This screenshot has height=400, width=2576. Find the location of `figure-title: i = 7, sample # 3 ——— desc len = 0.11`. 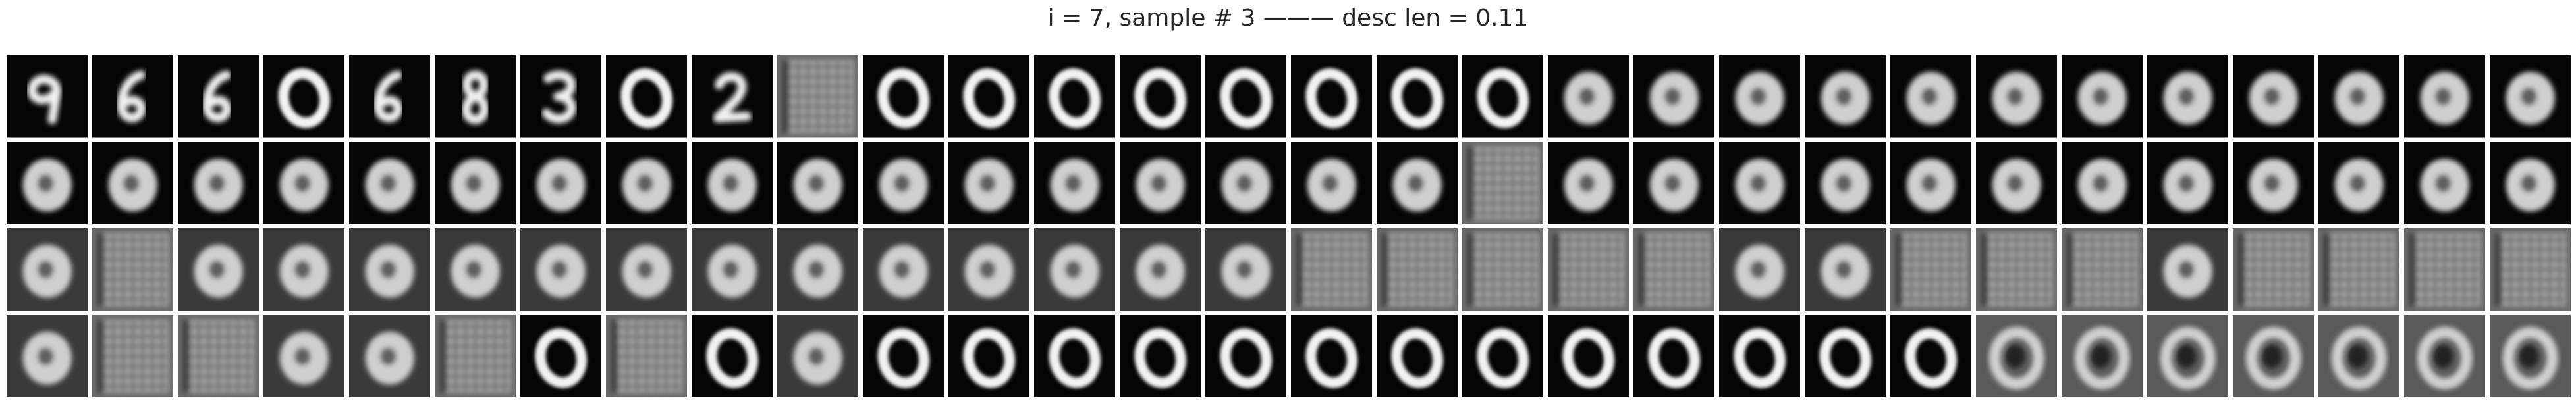

figure-title: i = 7, sample # 3 ——— desc len = 0.11 is located at coordinates (1288, 19).